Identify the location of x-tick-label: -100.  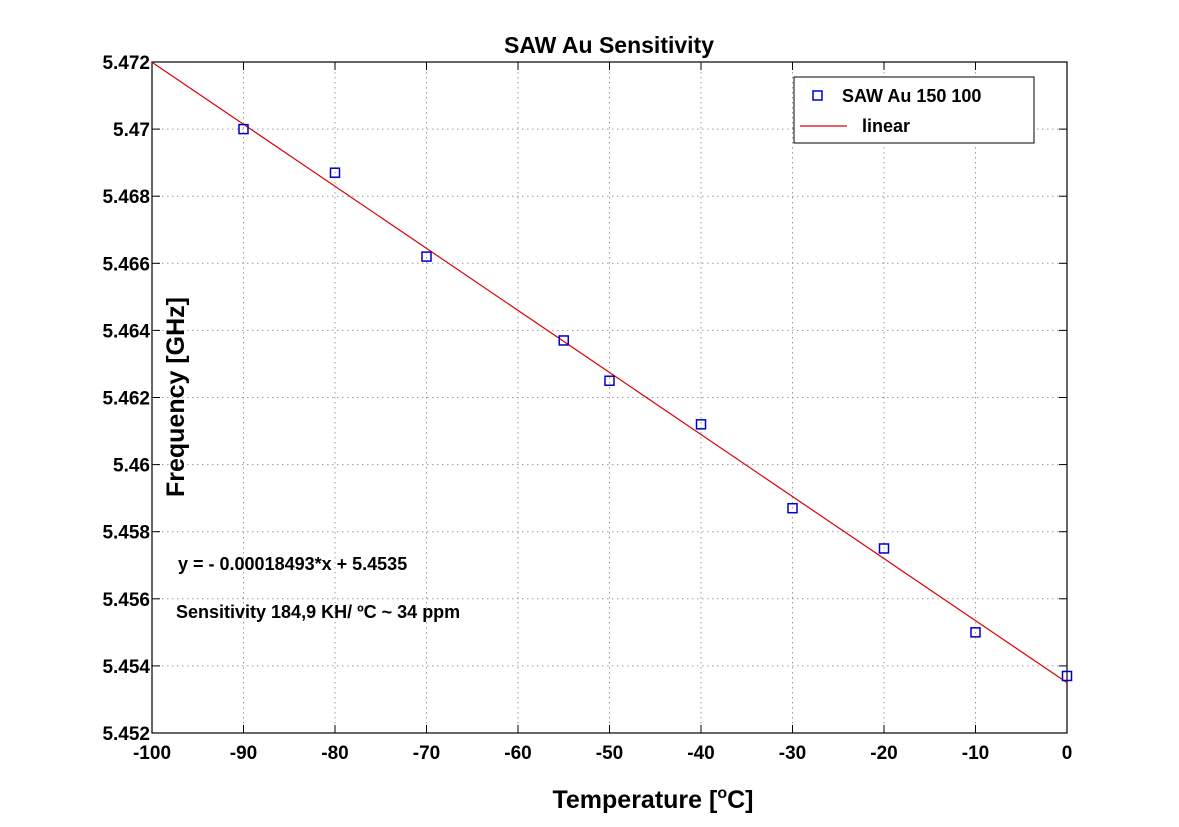
(152, 753).